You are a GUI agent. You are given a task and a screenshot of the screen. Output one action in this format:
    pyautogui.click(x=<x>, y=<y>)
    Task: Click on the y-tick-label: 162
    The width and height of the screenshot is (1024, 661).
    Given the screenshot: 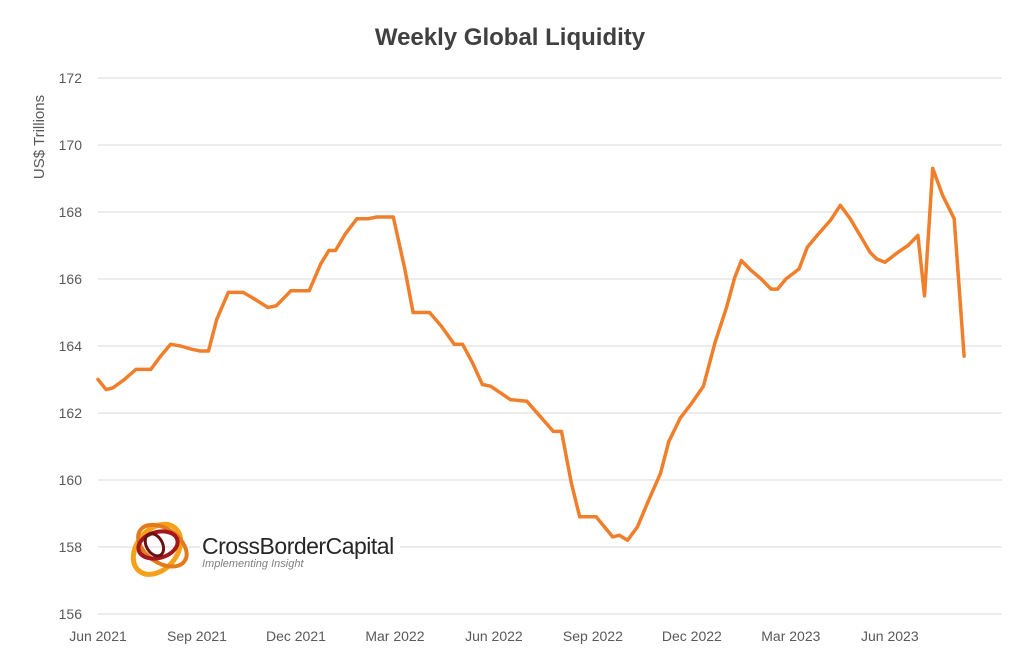 What is the action you would take?
    pyautogui.click(x=71, y=413)
    